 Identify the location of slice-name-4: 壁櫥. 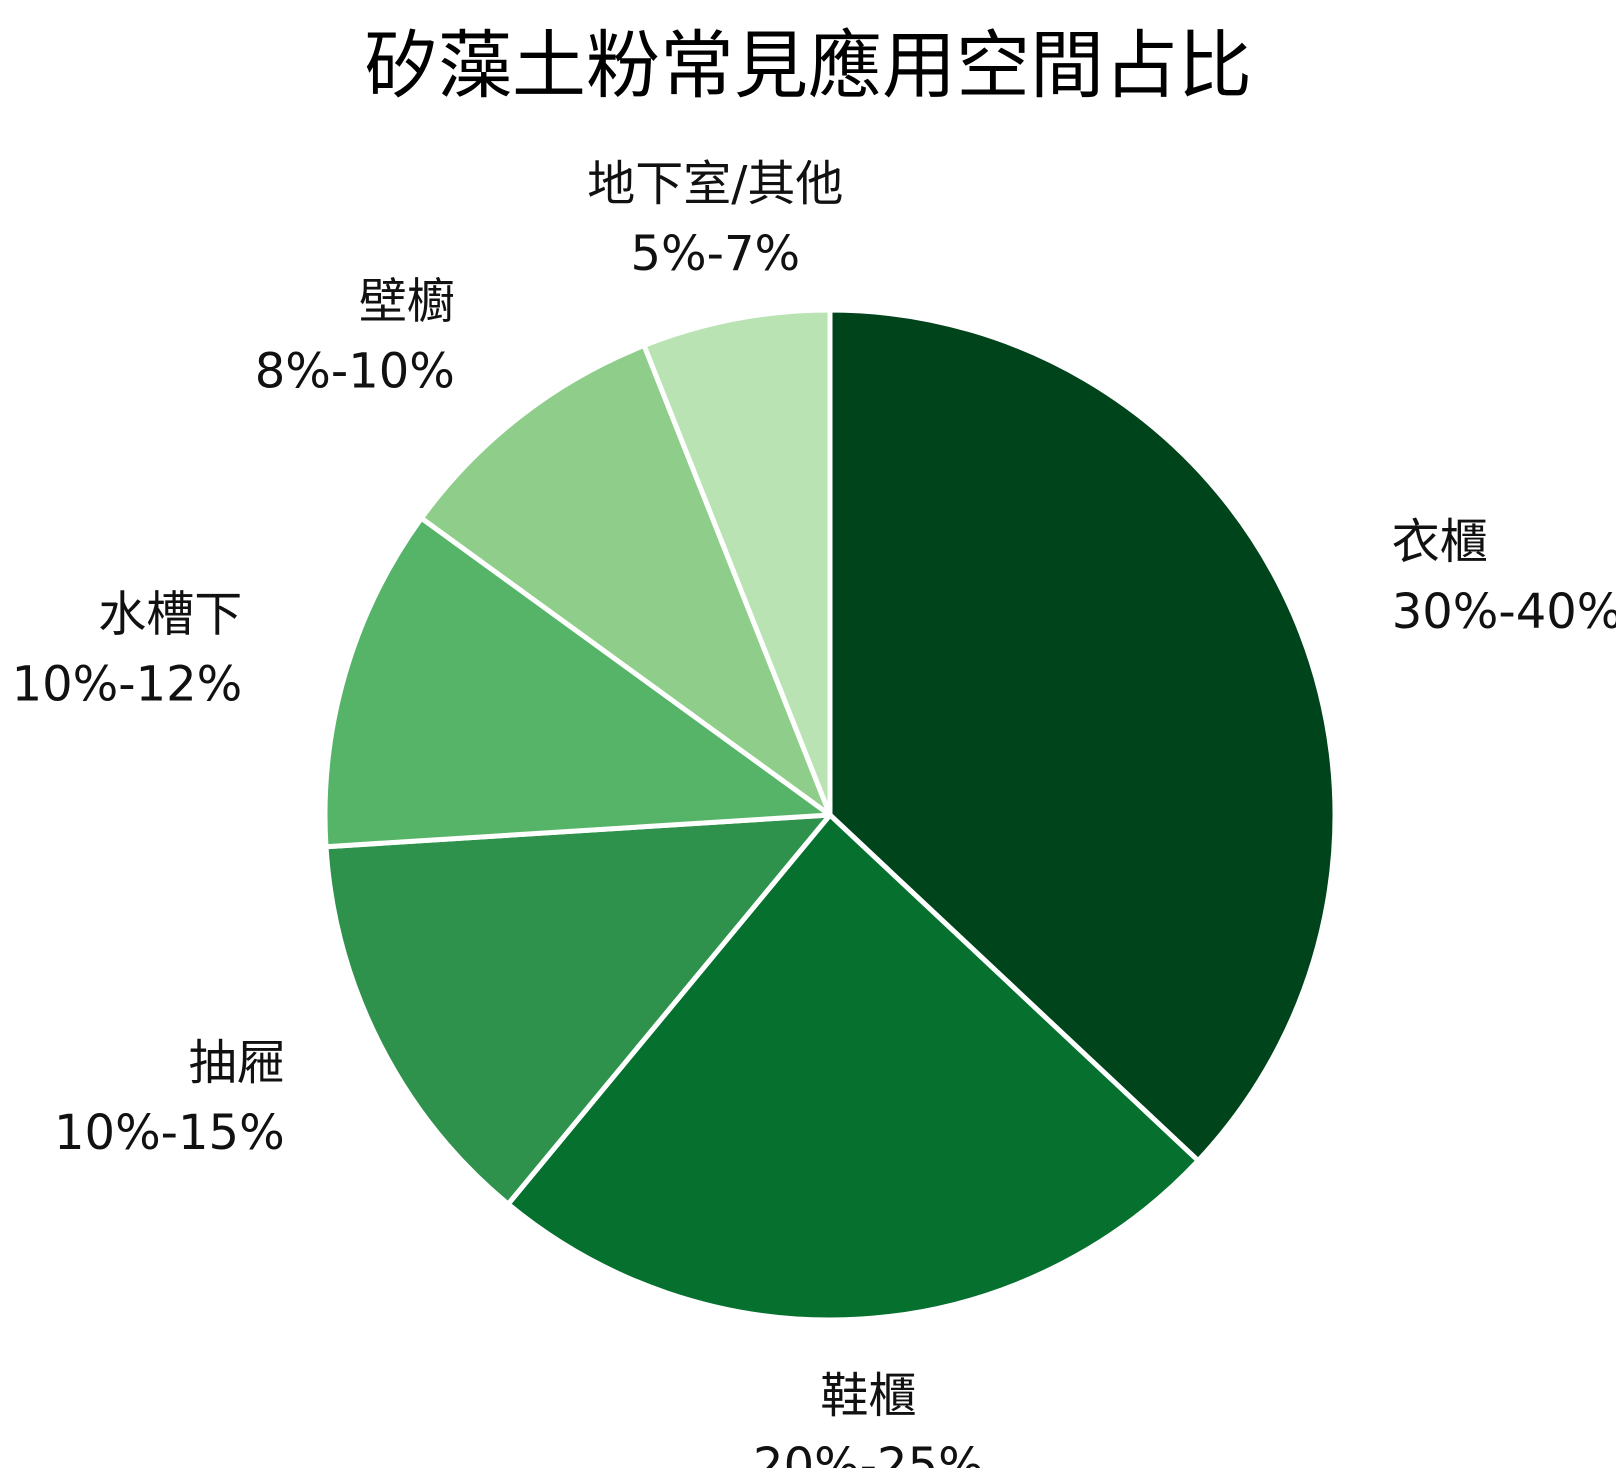
(407, 301).